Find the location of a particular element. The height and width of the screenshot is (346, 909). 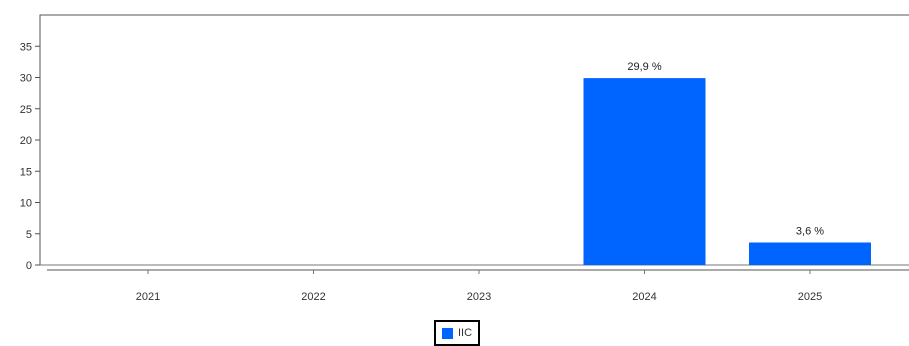

y-tick-label: 15 is located at coordinates (26, 172).